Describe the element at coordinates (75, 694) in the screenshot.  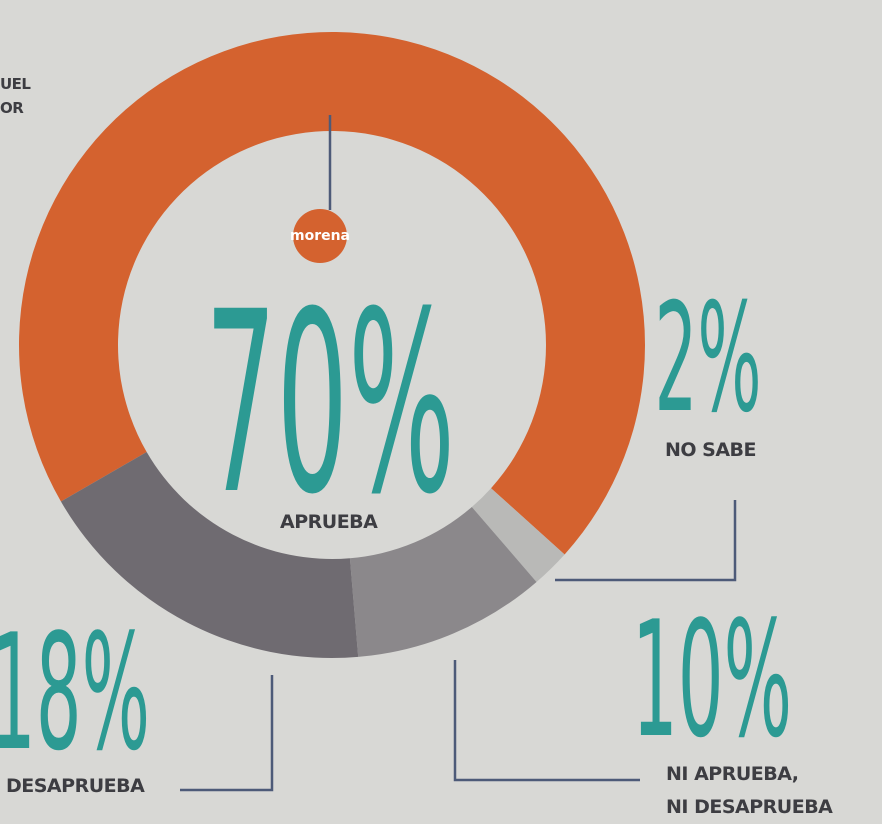
I see `value-label: 18%` at that location.